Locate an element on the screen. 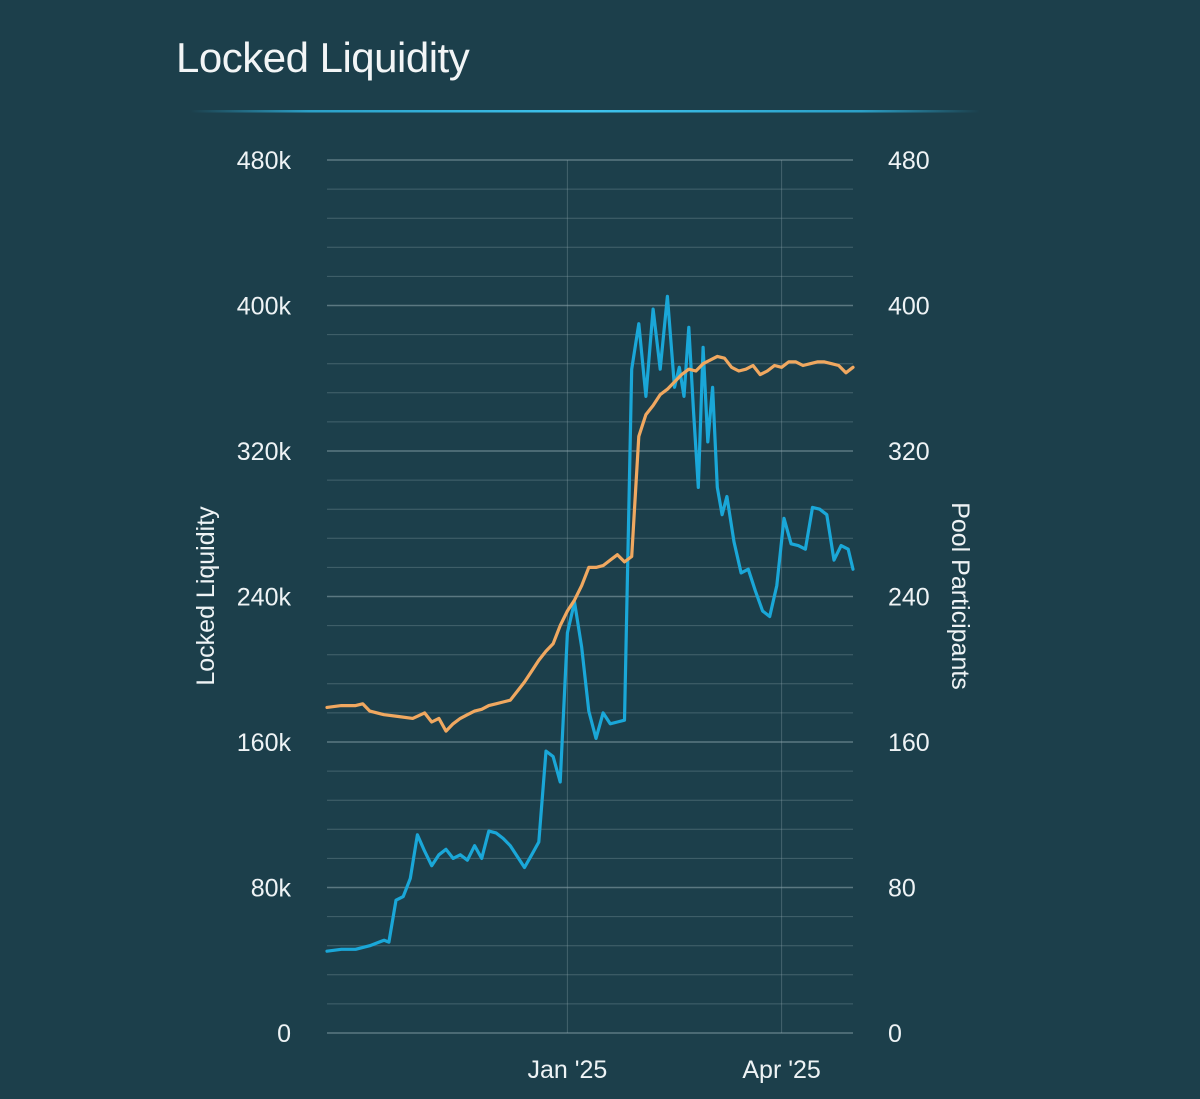  y2-axis-ticks: 0 80 160 240 320 400 480 is located at coordinates (909, 597).